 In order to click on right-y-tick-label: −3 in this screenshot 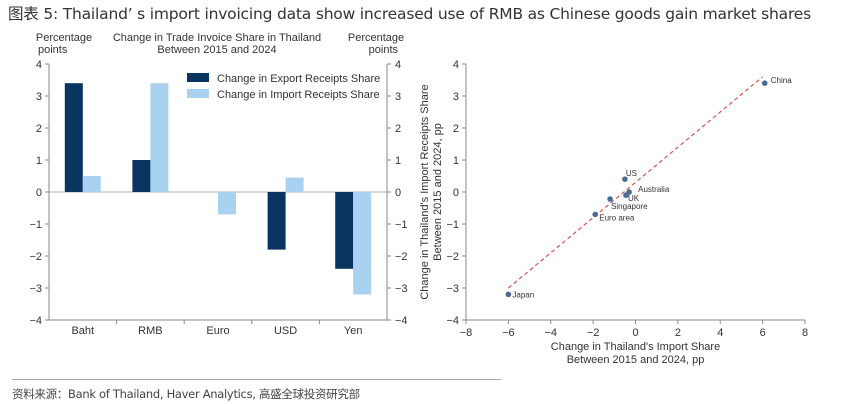, I will do `click(401, 289)`.